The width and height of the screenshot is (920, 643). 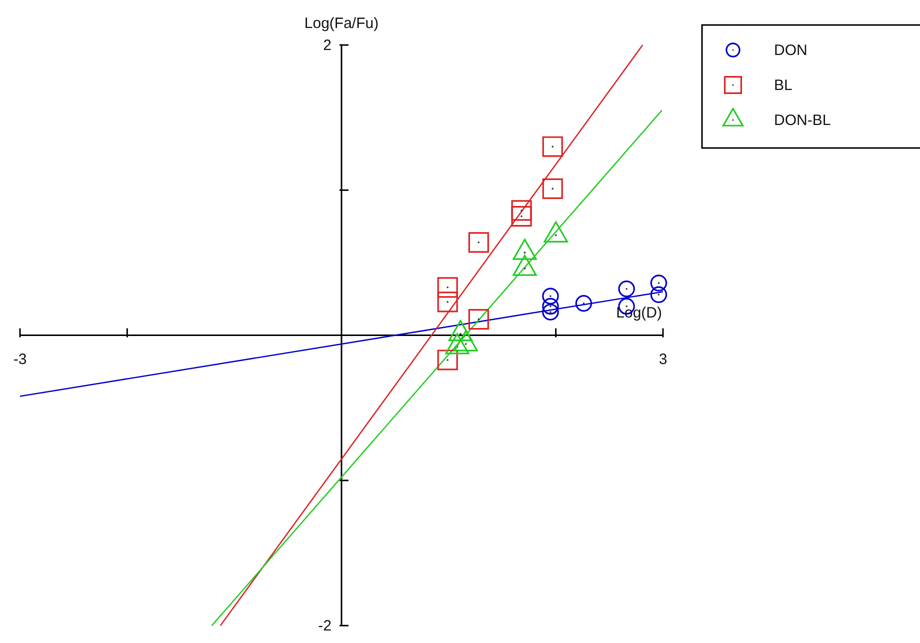 What do you see at coordinates (325, 625) in the screenshot?
I see `y-tick-label: -2` at bounding box center [325, 625].